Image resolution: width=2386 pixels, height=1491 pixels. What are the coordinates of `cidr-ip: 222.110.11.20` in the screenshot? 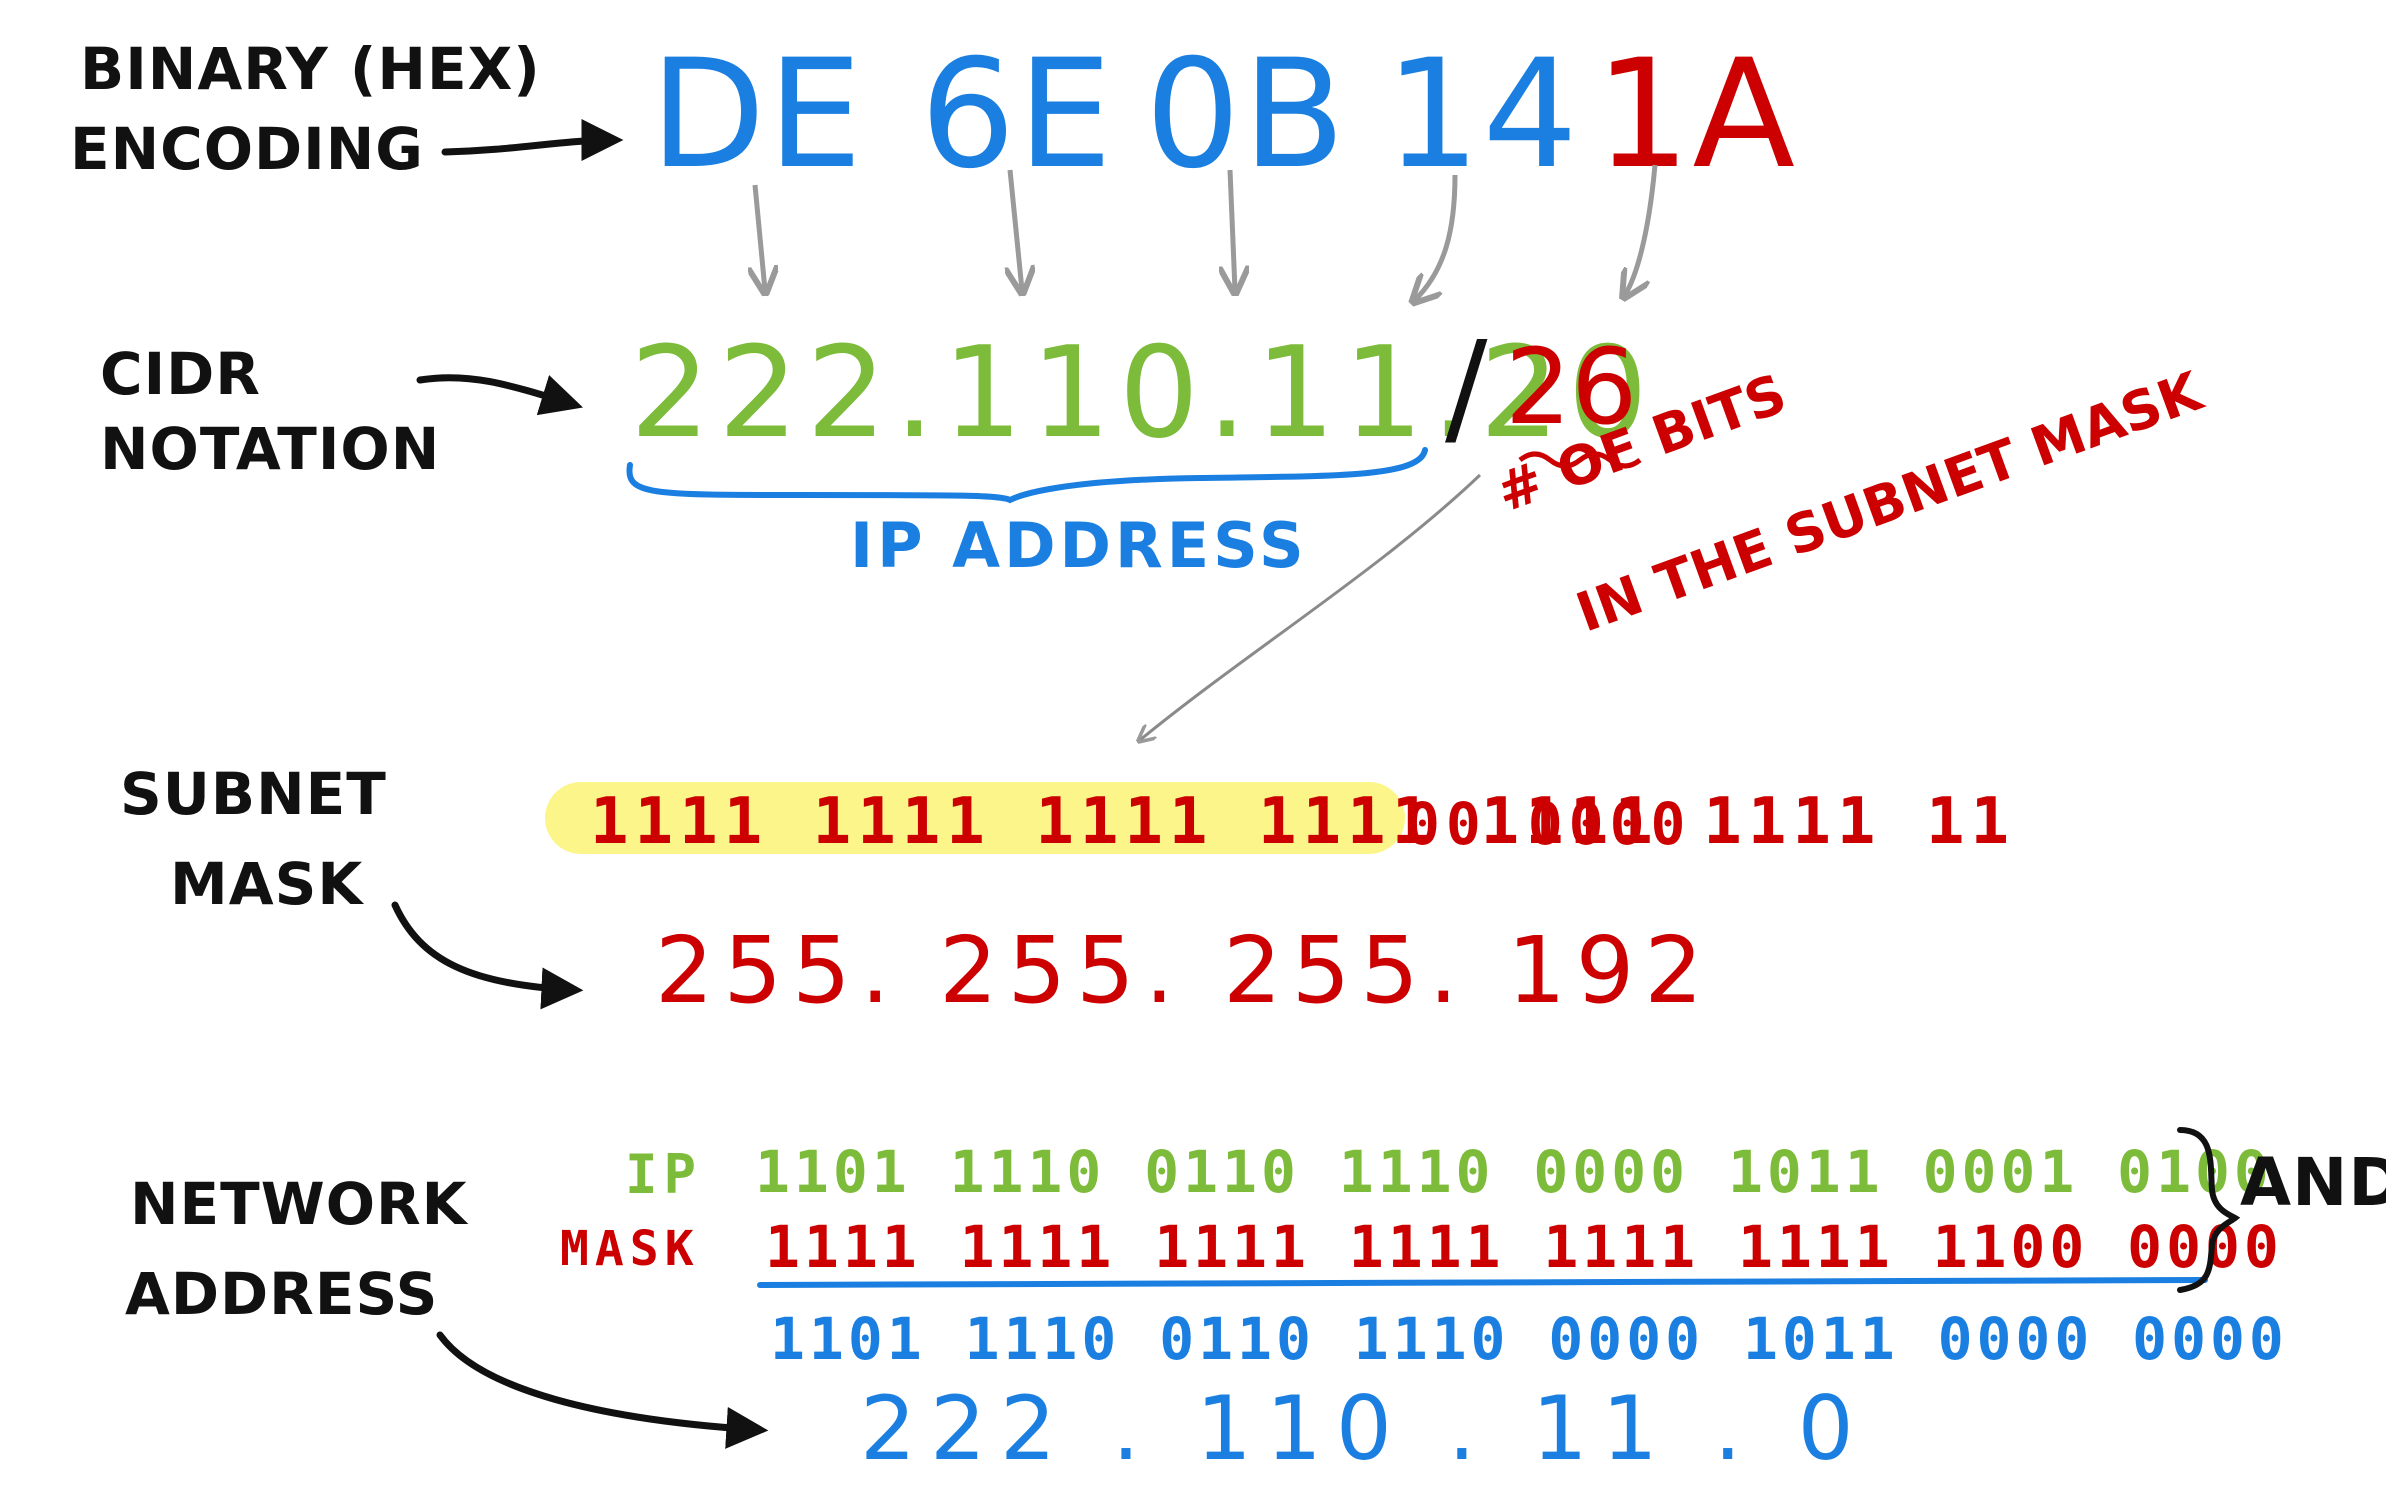 It's located at (1143, 392).